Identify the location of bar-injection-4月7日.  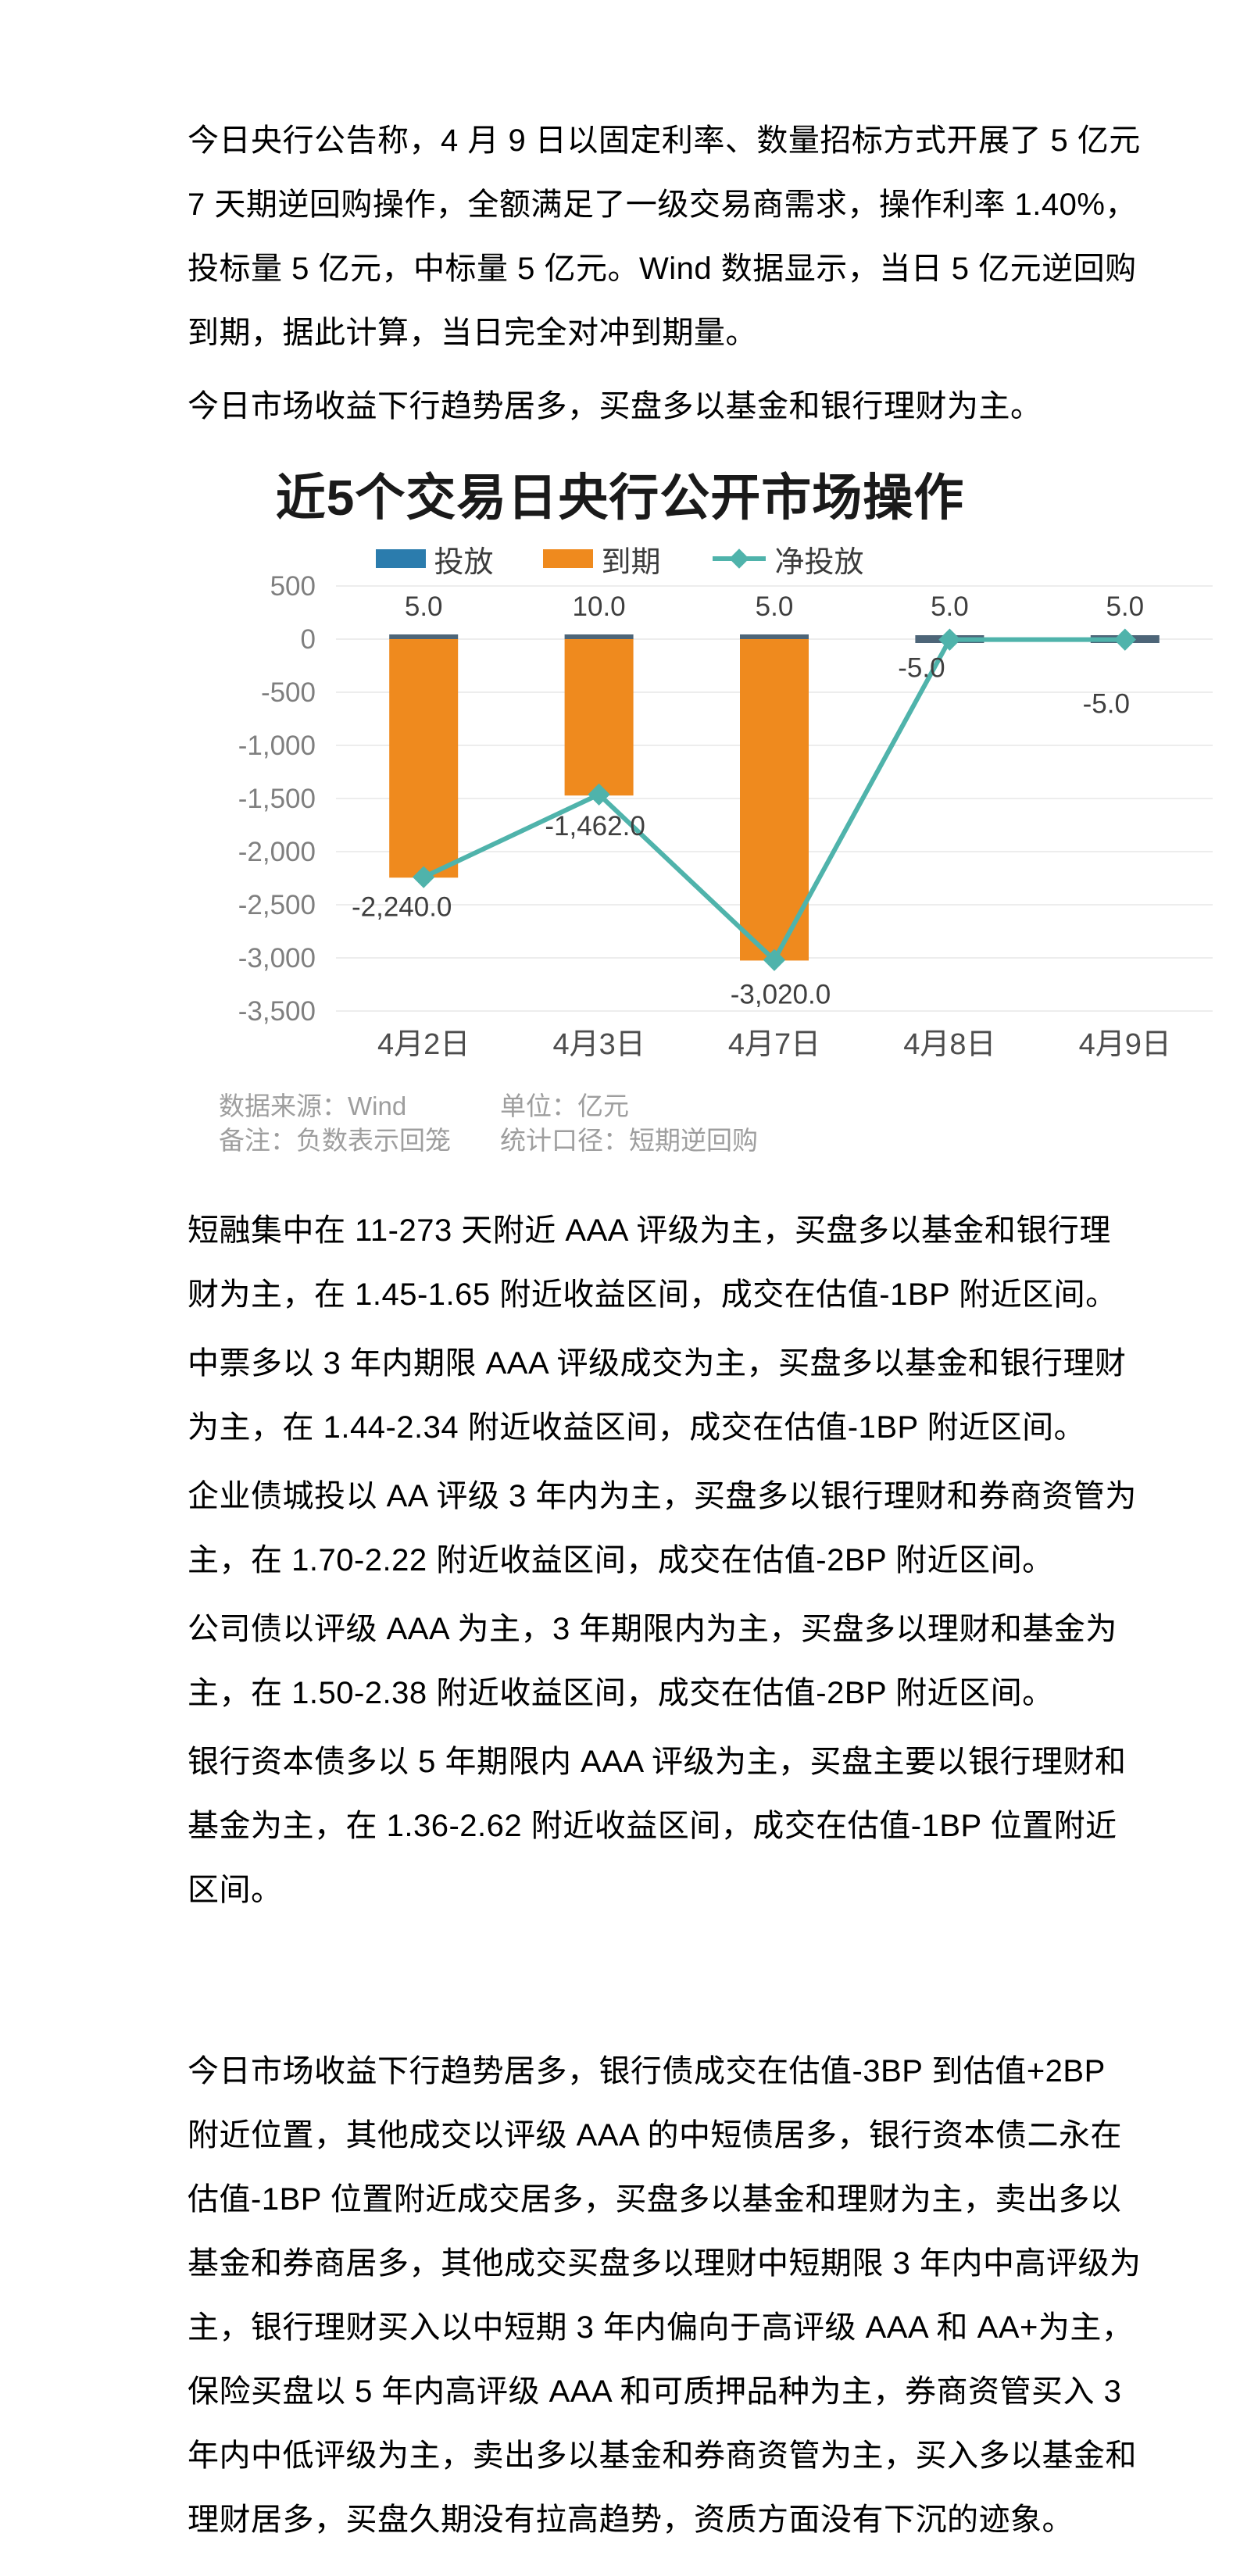
(774, 637).